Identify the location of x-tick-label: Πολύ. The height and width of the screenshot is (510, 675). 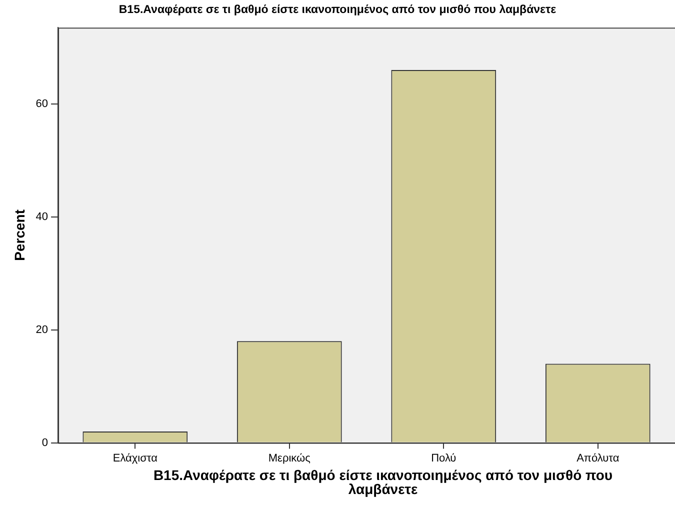
(443, 458).